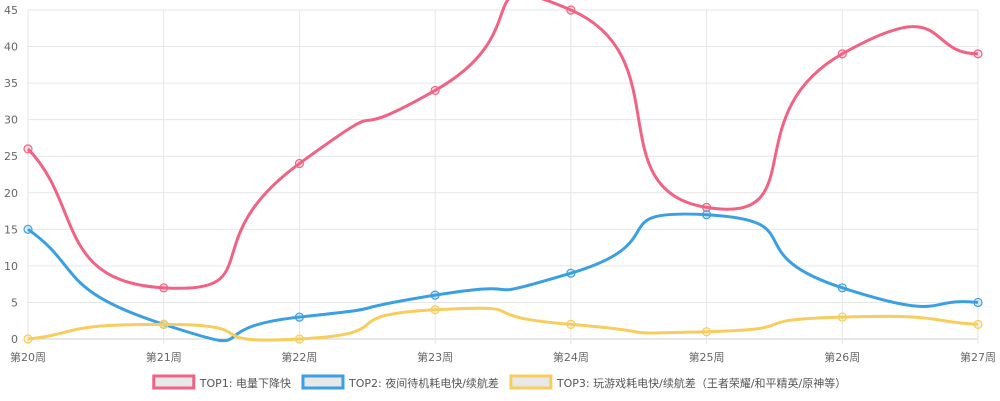 This screenshot has width=1000, height=401. What do you see at coordinates (707, 357) in the screenshot?
I see `x-tick-label: 第25周` at bounding box center [707, 357].